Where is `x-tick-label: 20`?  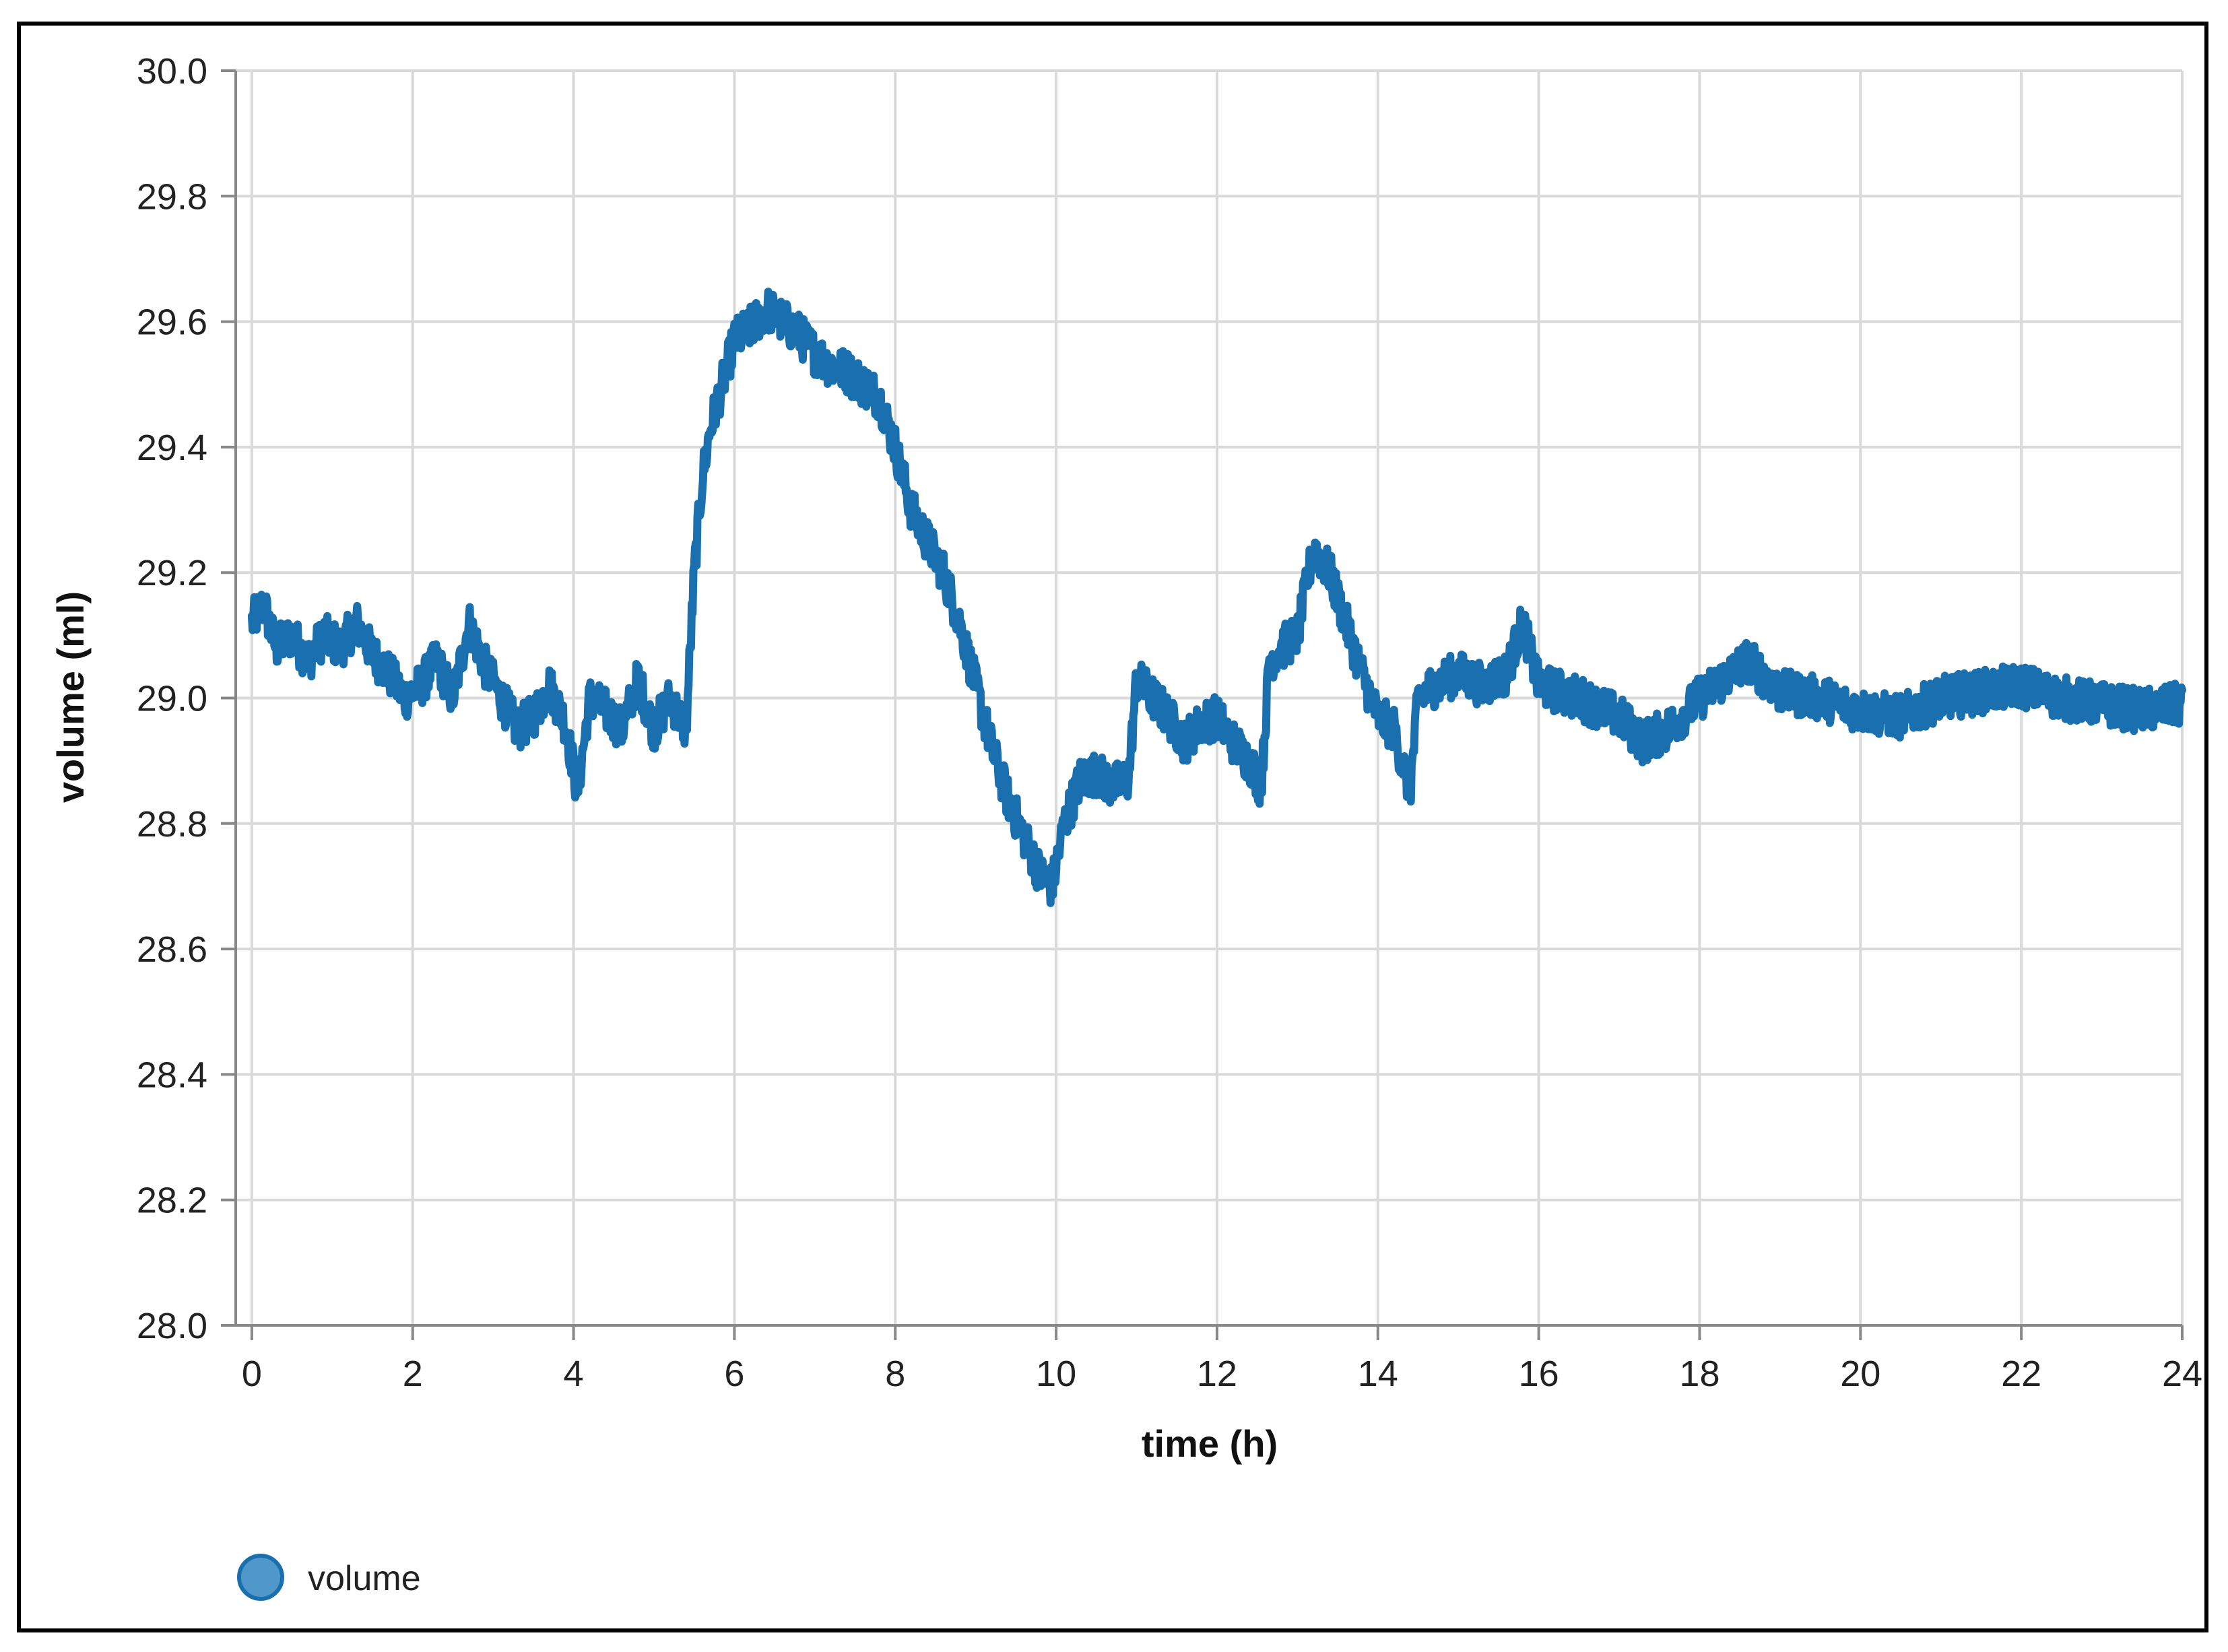
x-tick-label: 20 is located at coordinates (1860, 1374).